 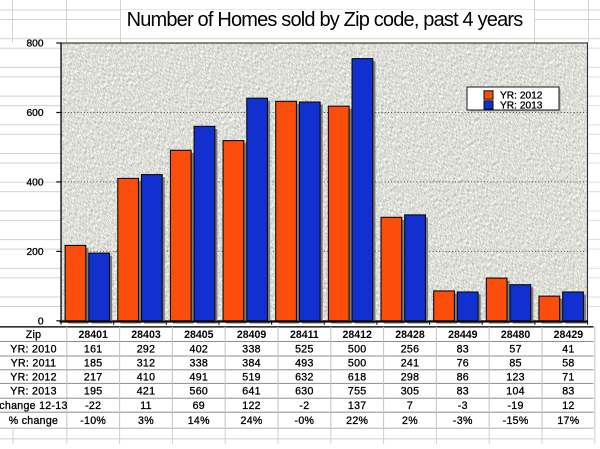 What do you see at coordinates (251, 392) in the screenshot?
I see `svg-text: 641` at bounding box center [251, 392].